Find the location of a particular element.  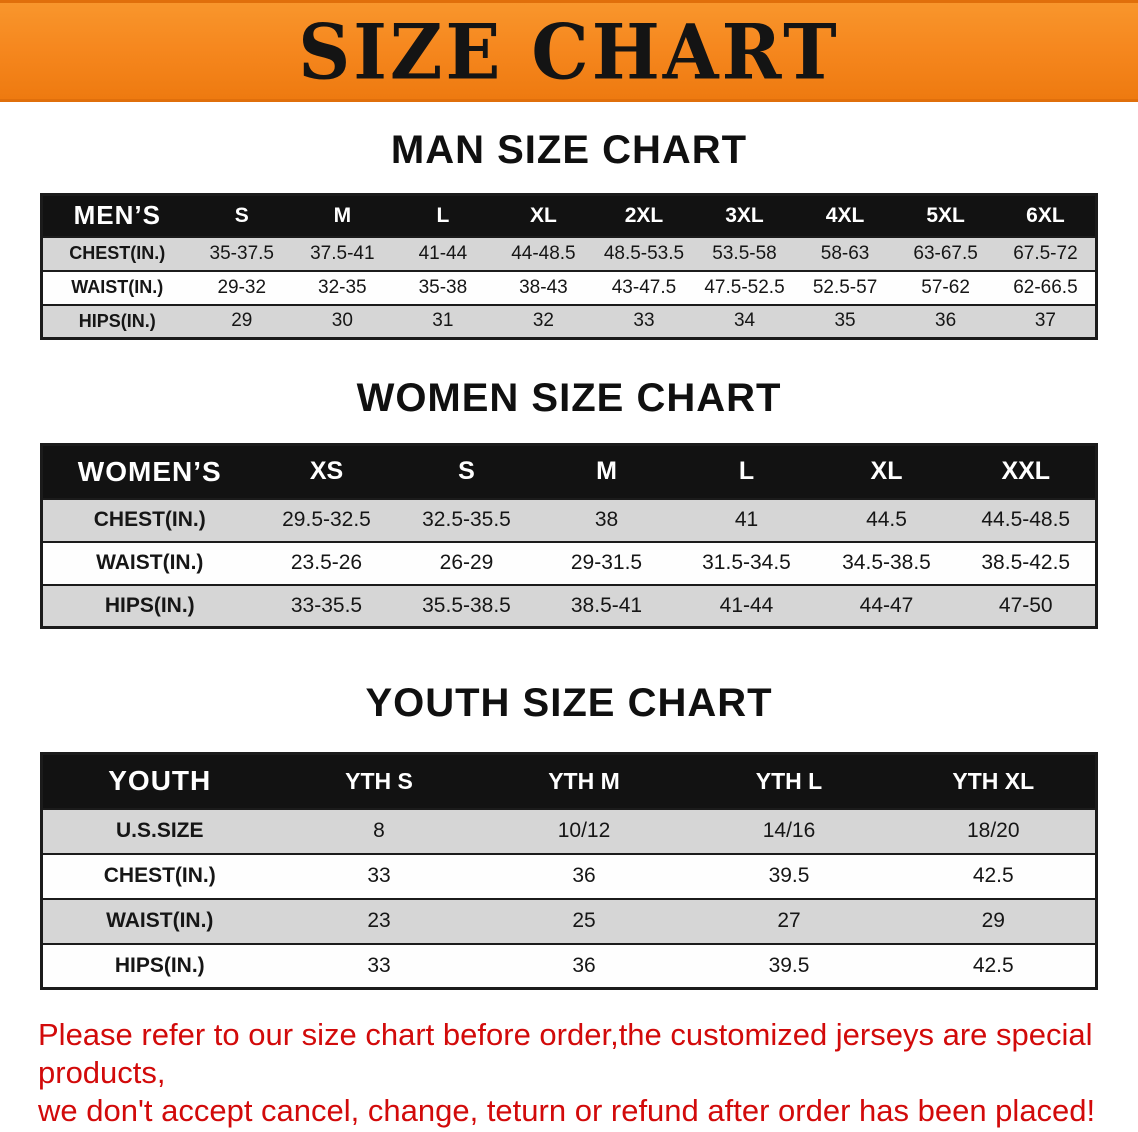

size-value-cell: 35-38 is located at coordinates (443, 287).